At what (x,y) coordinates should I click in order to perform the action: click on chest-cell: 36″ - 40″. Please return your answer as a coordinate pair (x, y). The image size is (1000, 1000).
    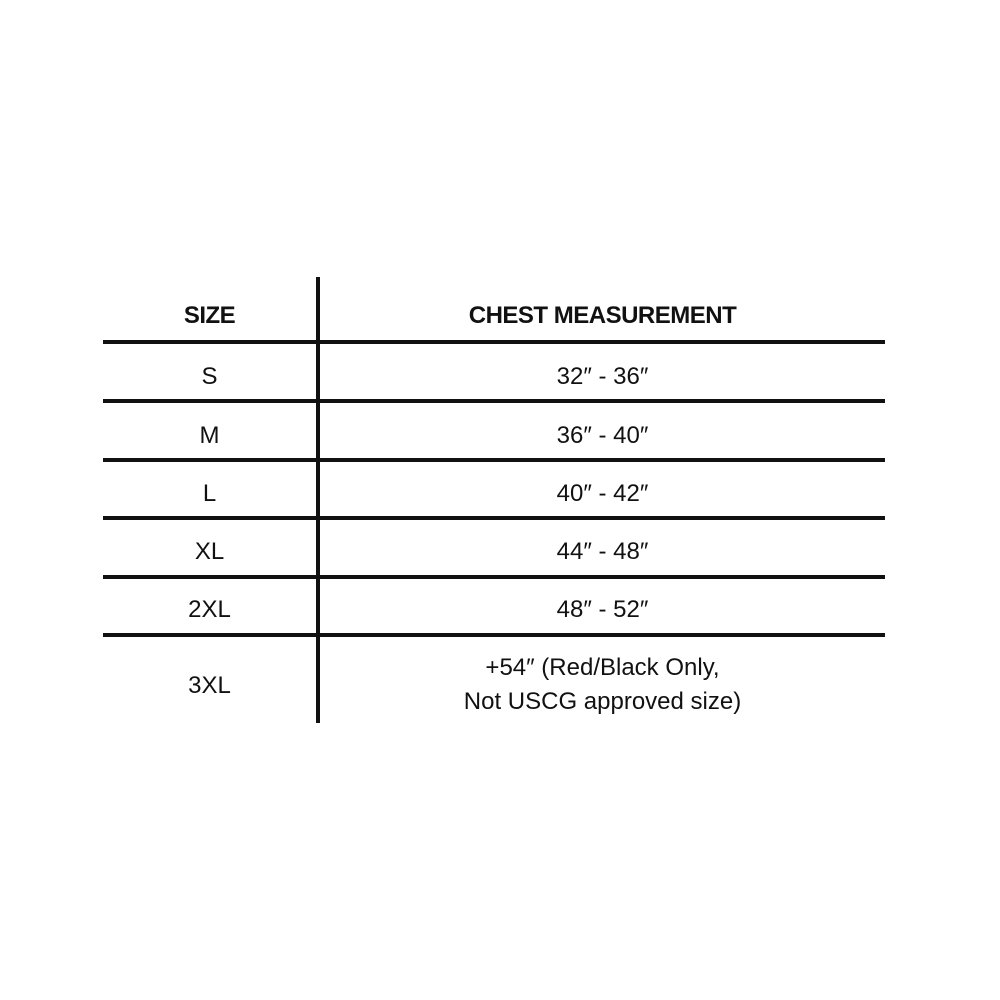
    Looking at the image, I should click on (602, 435).